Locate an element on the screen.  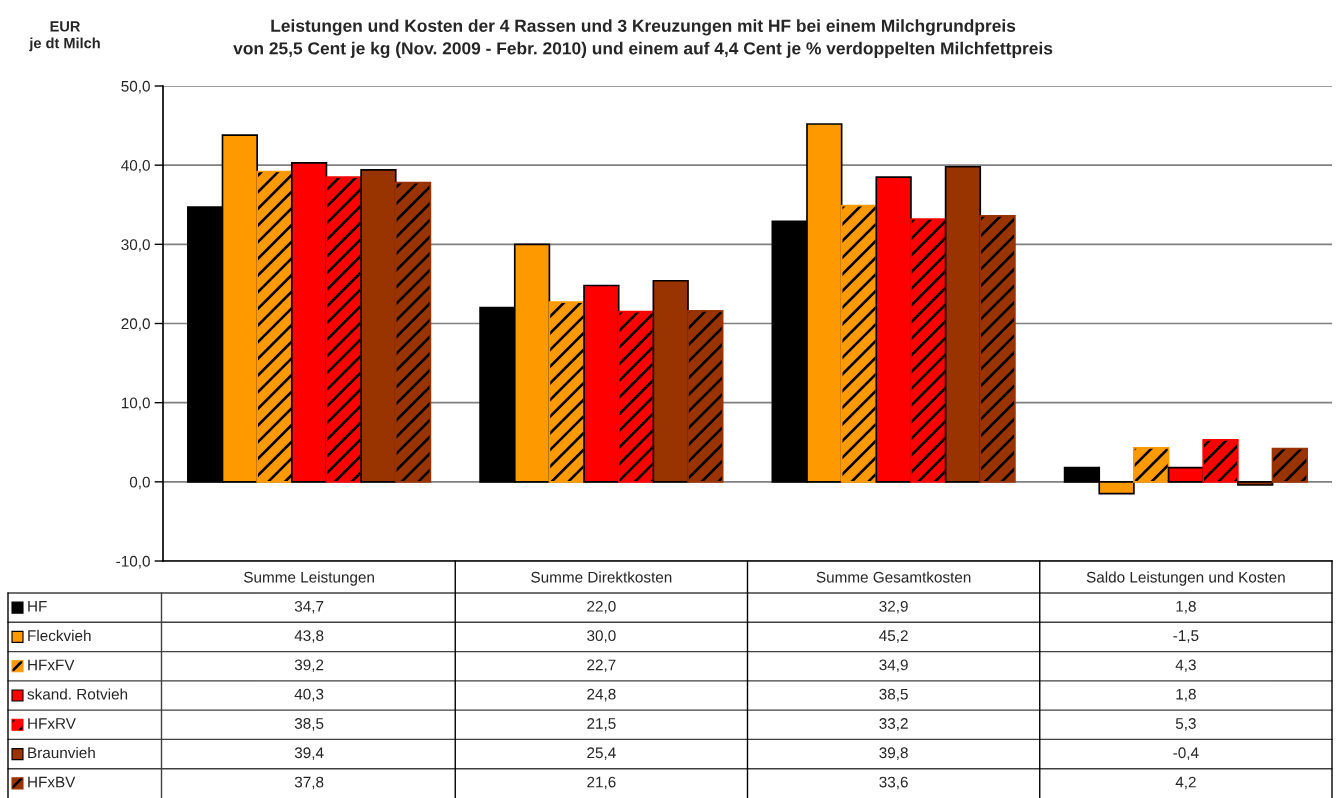
data-label: 40,3 is located at coordinates (309, 695).